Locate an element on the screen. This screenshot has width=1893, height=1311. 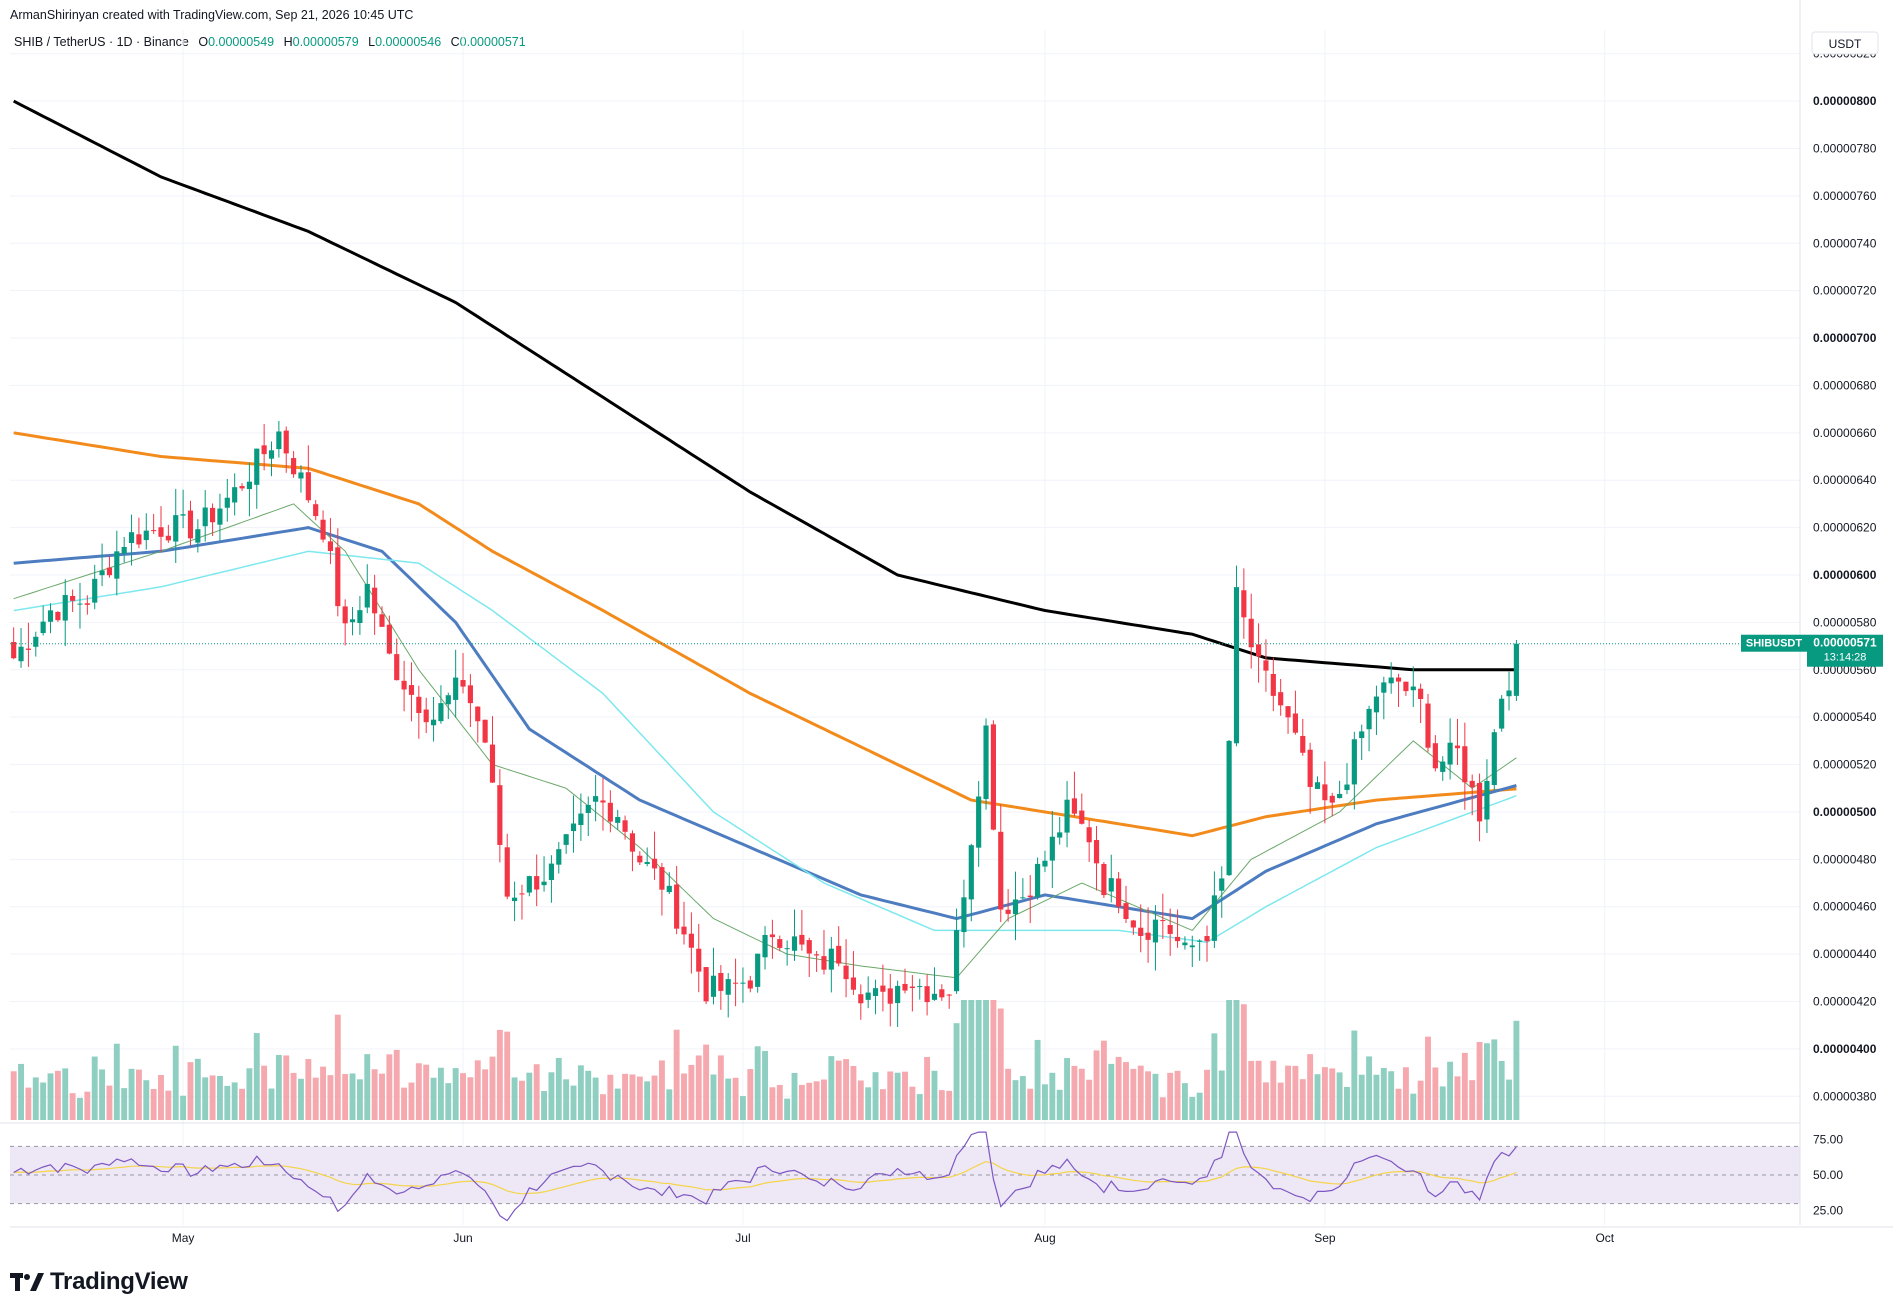
price-badge-countdown: 13:14:28 is located at coordinates (1845, 658).